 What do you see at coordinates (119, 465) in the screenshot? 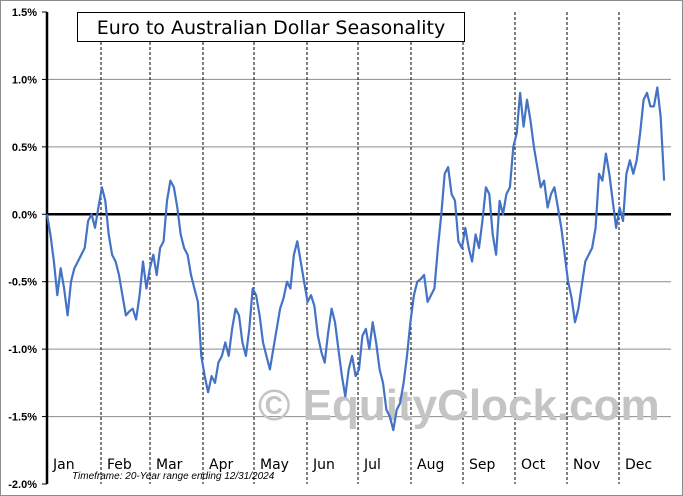
I see `month-label-feb: Feb` at bounding box center [119, 465].